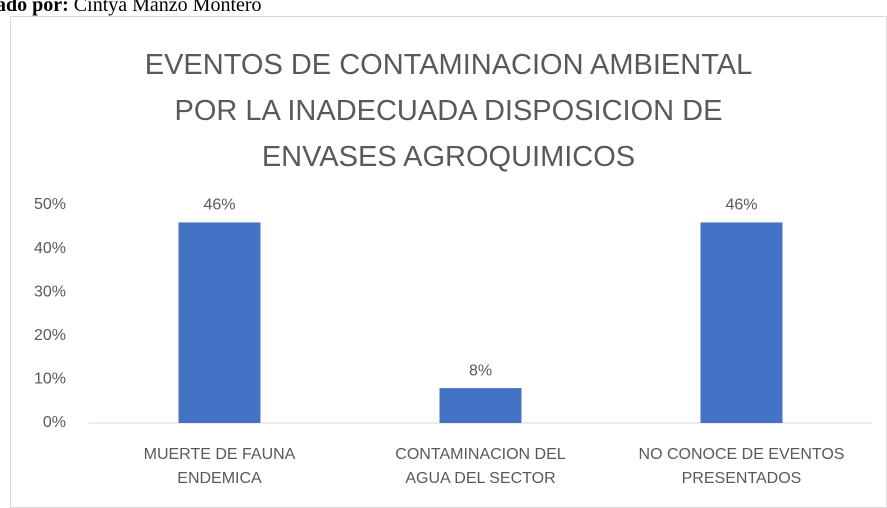 This screenshot has width=887, height=508. What do you see at coordinates (480, 466) in the screenshot?
I see `x-tick-label: CONTAMINACION DEL AGUA DEL SECTOR` at bounding box center [480, 466].